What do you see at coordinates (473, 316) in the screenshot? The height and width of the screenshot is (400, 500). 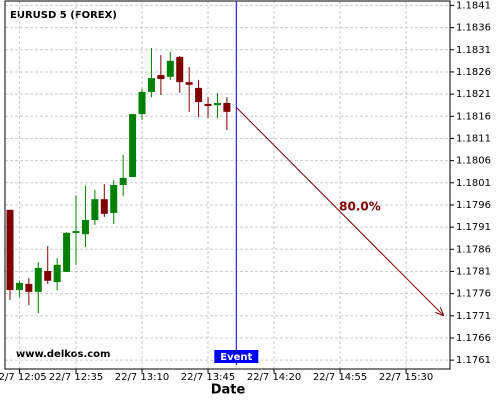 I see `y-tick-label: 1.1771` at bounding box center [473, 316].